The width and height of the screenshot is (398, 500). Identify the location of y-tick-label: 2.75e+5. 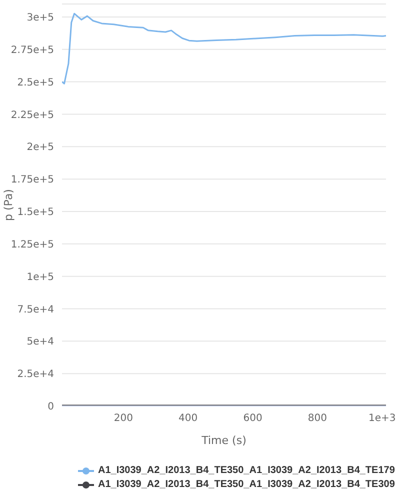
(32, 50).